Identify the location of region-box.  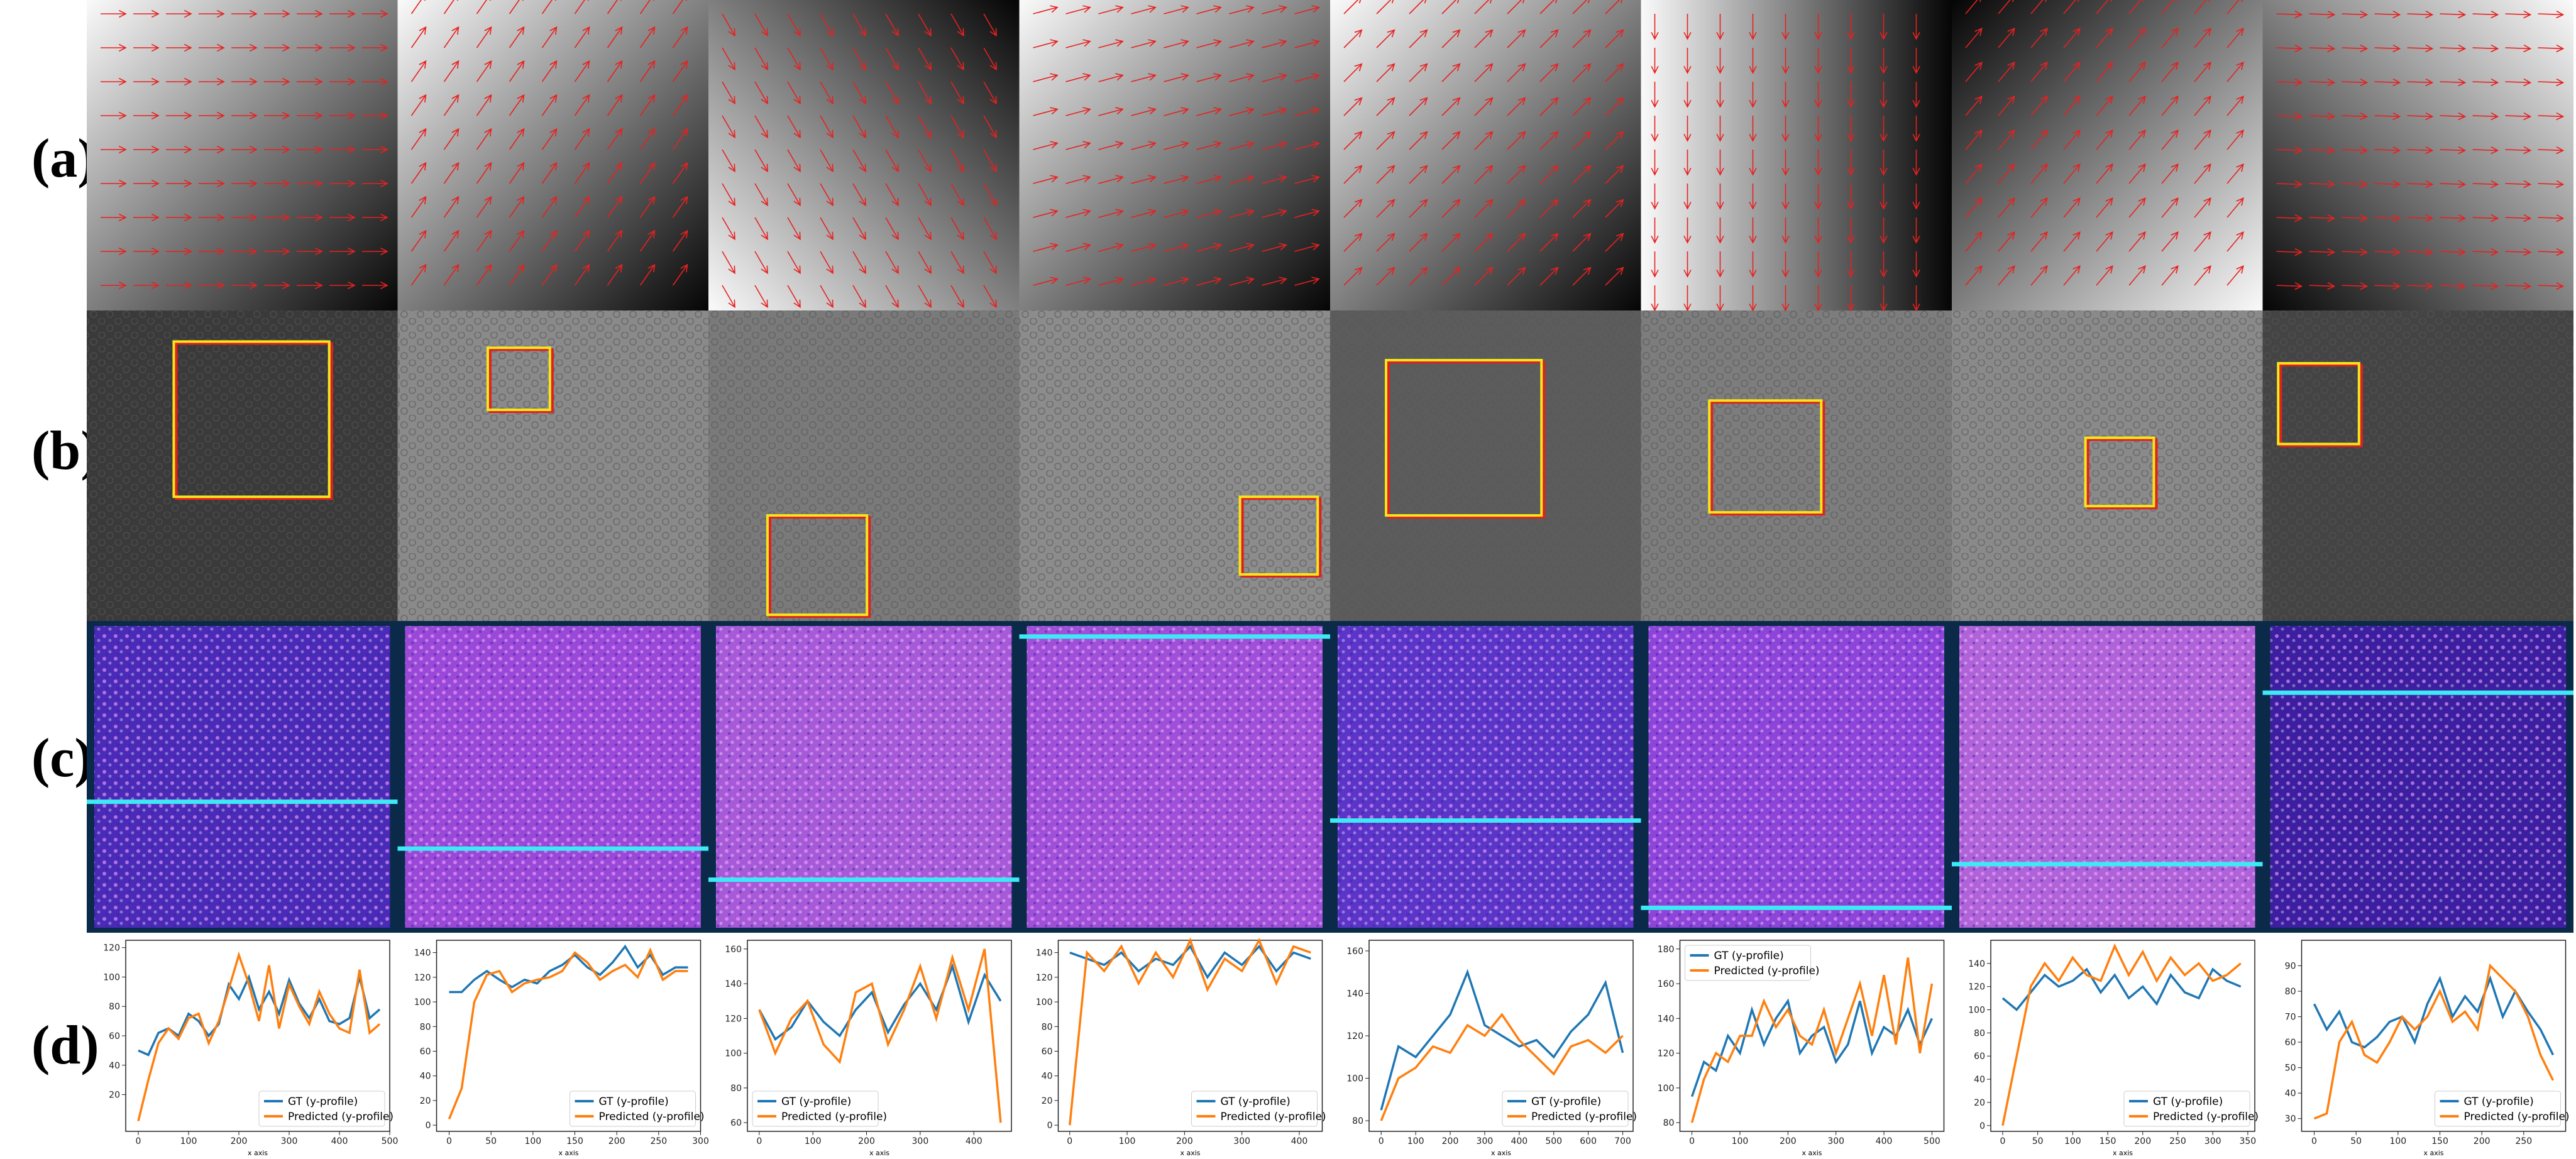
(1768, 459).